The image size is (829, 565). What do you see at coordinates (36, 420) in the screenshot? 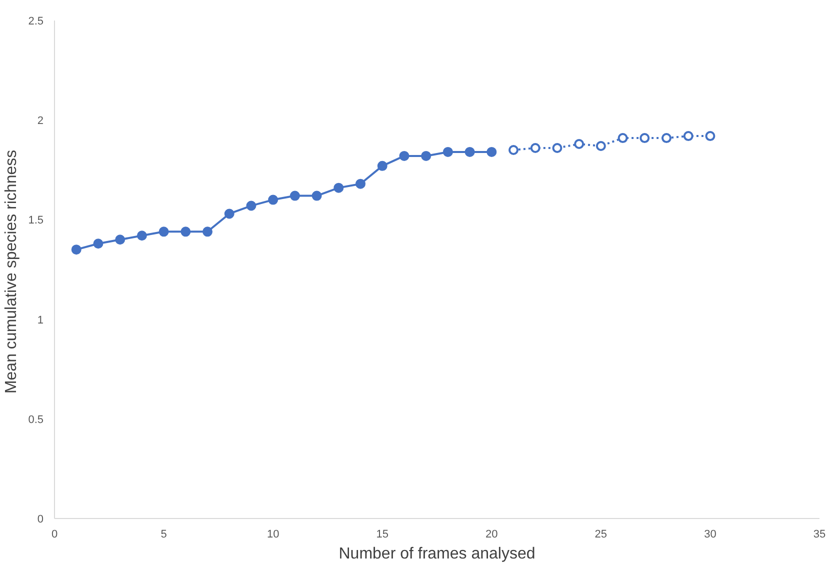
I see `y-tick-label: 0.5` at bounding box center [36, 420].